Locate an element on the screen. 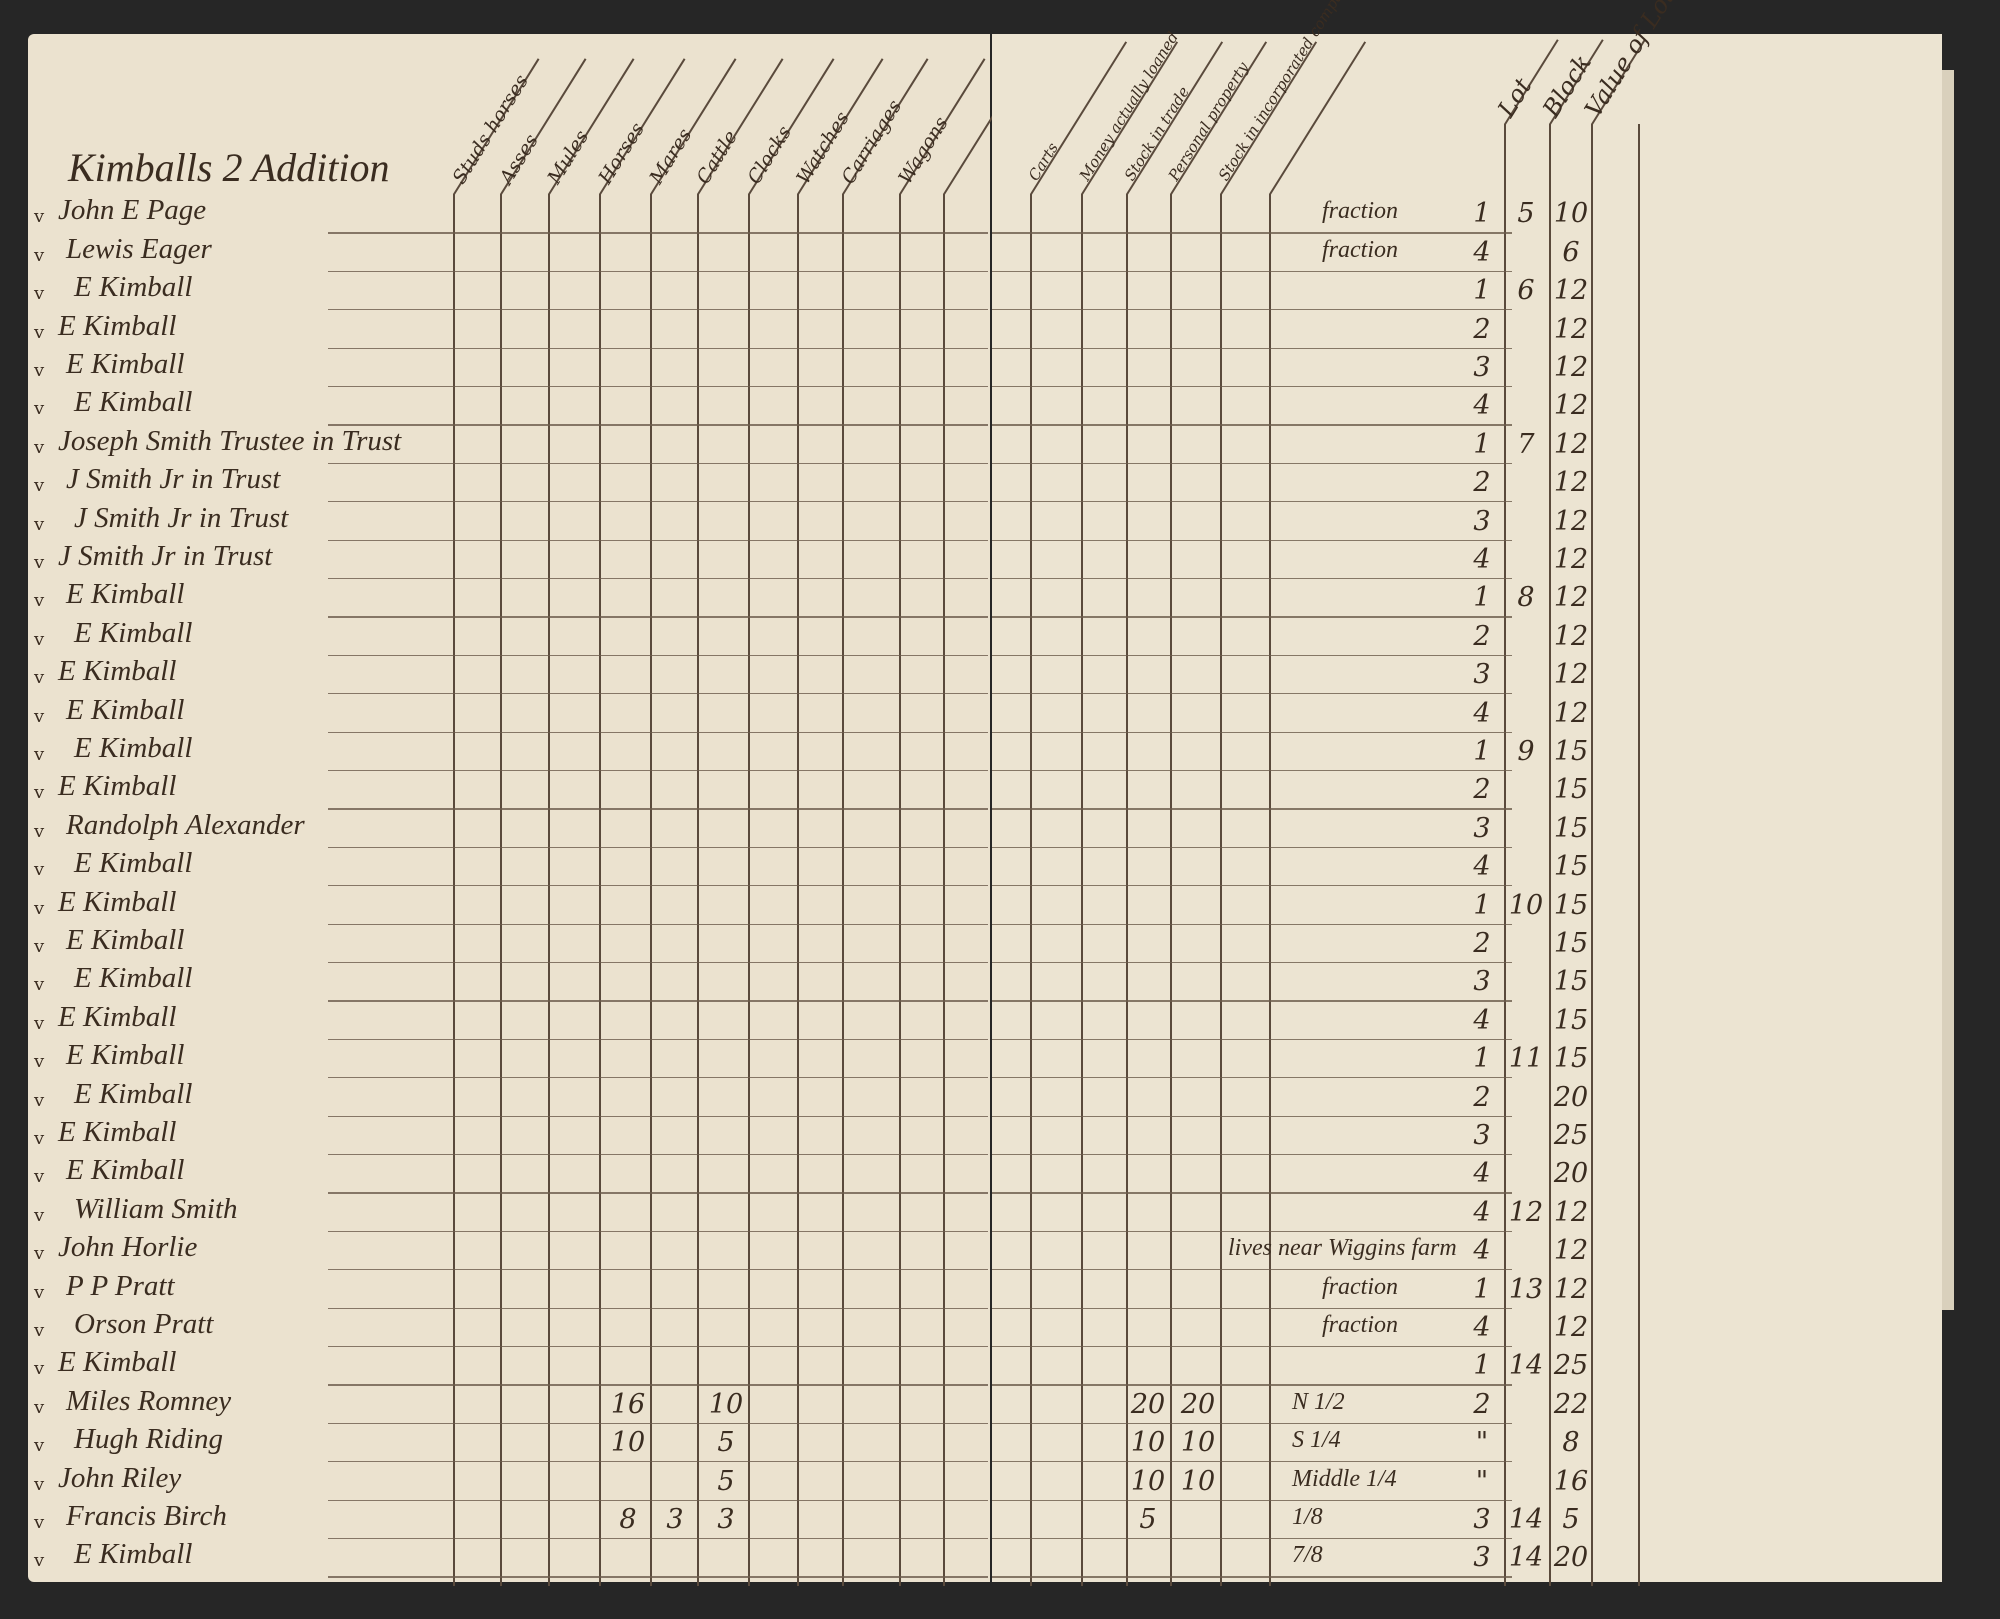 The height and width of the screenshot is (1619, 2000). column-header: Clocks is located at coordinates (769, 155).